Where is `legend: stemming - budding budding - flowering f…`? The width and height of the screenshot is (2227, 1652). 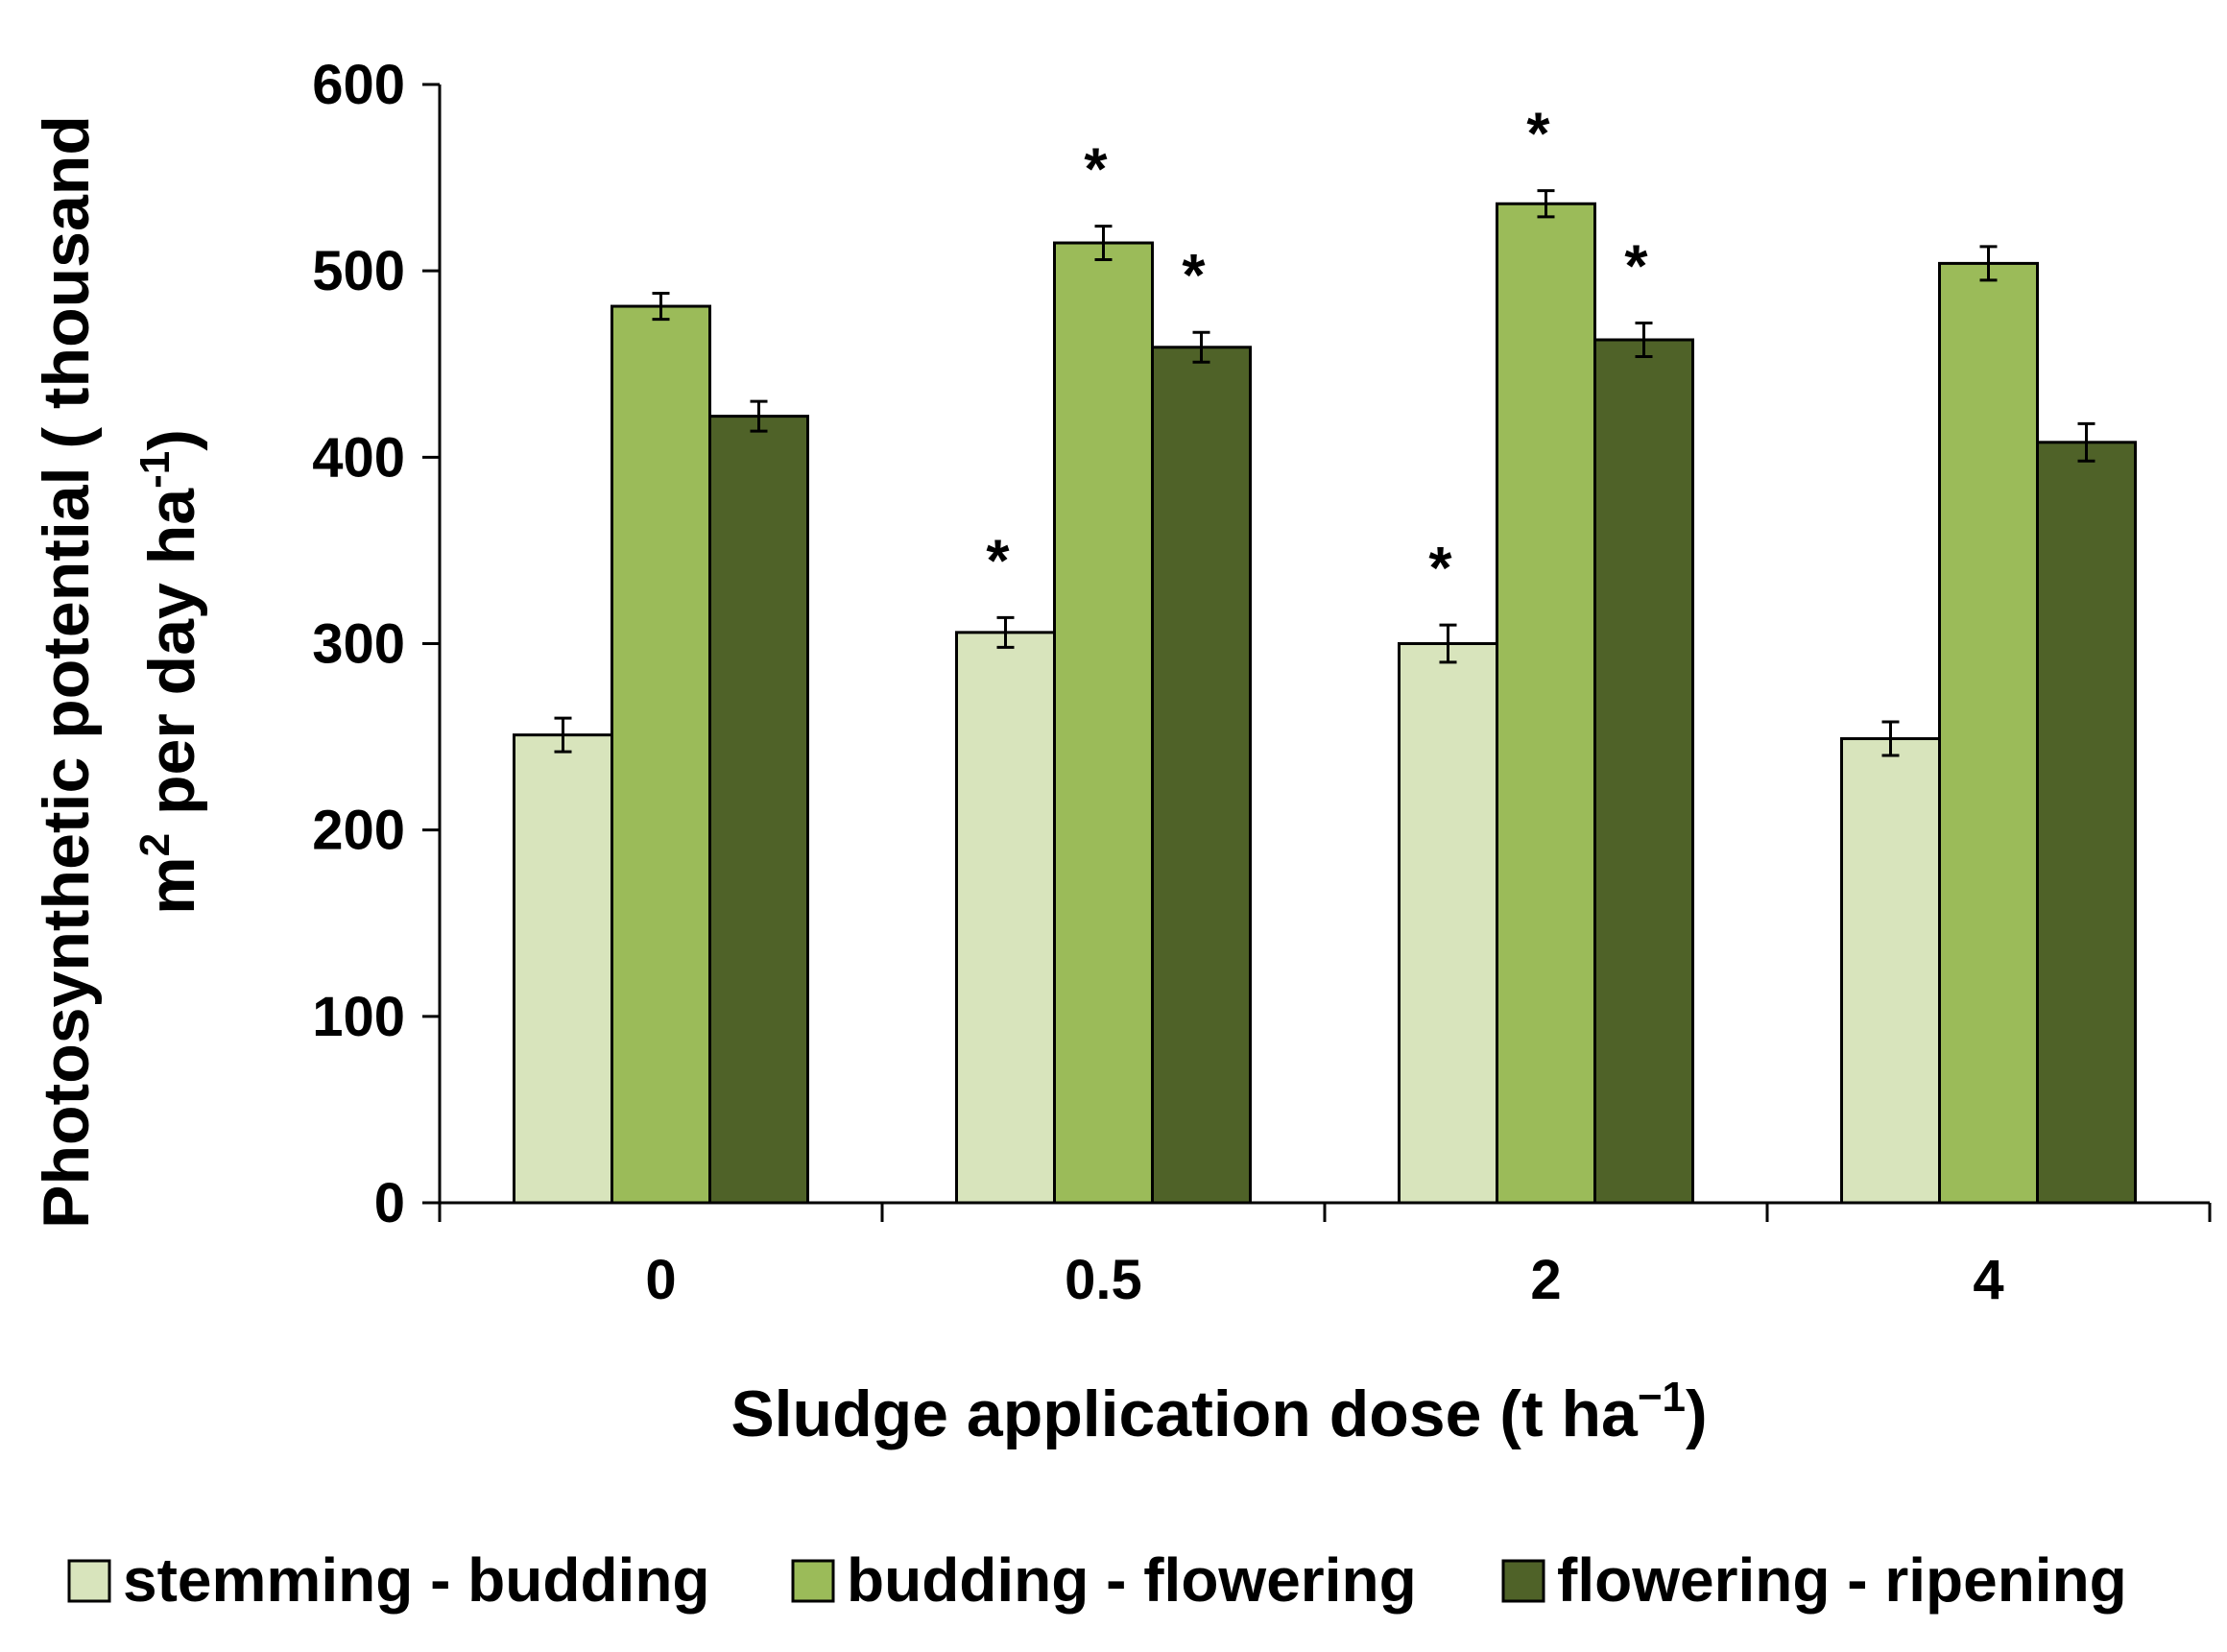 legend: stemming - budding budding - flowering f… is located at coordinates (1097, 1580).